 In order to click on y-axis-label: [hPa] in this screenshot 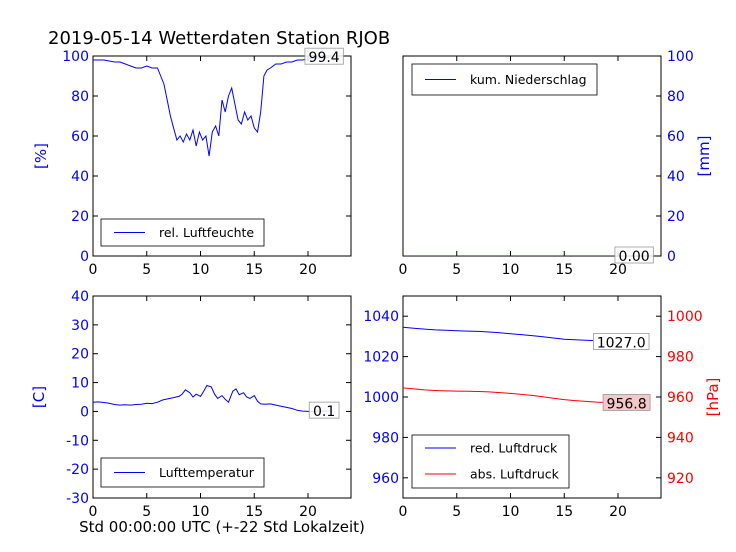, I will do `click(713, 397)`.